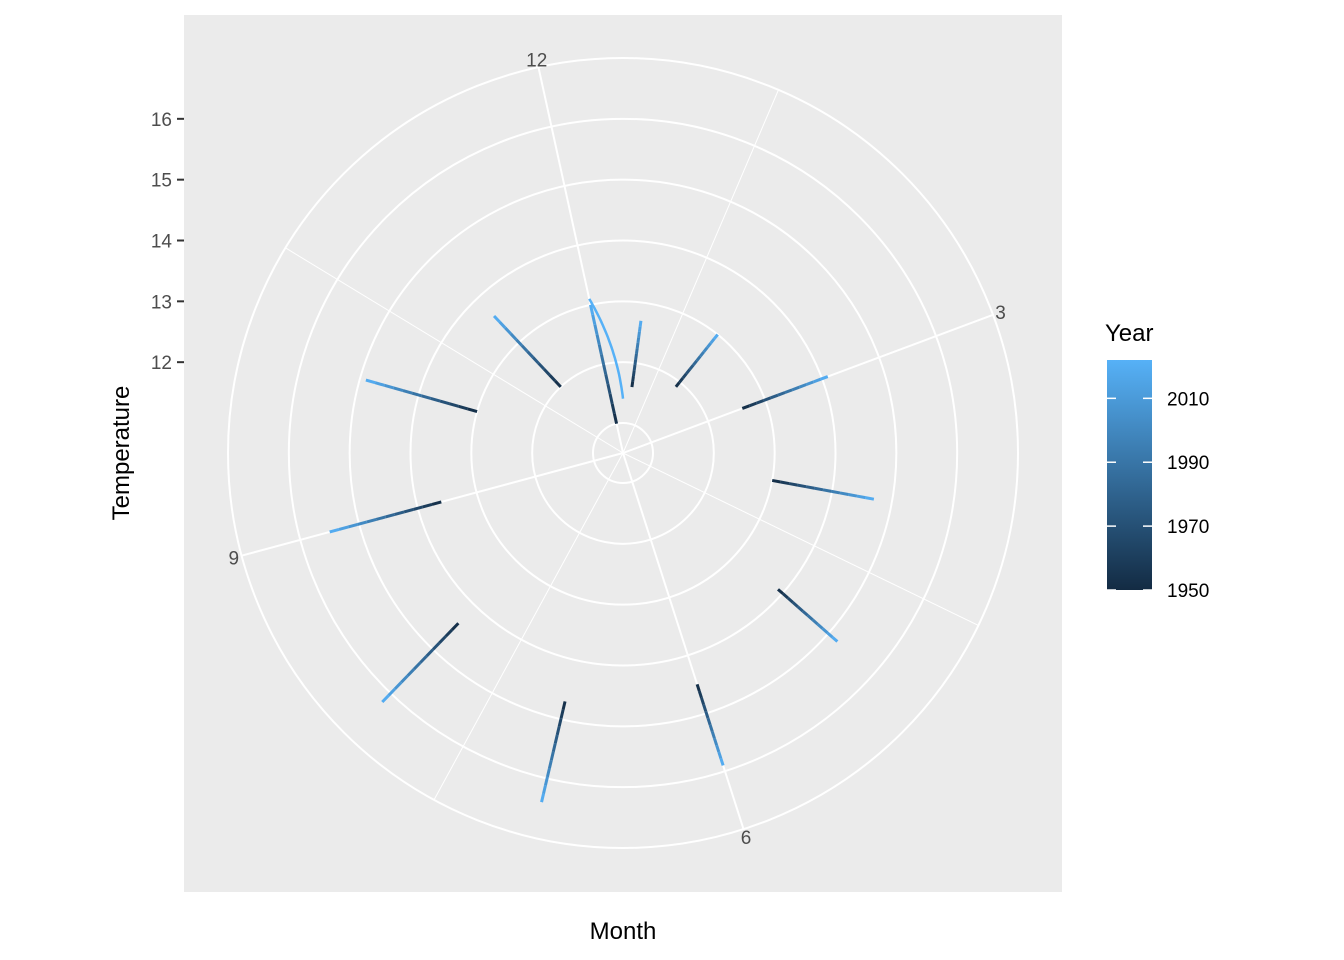  Describe the element at coordinates (1188, 591) in the screenshot. I see `legend-label: 1950` at that location.